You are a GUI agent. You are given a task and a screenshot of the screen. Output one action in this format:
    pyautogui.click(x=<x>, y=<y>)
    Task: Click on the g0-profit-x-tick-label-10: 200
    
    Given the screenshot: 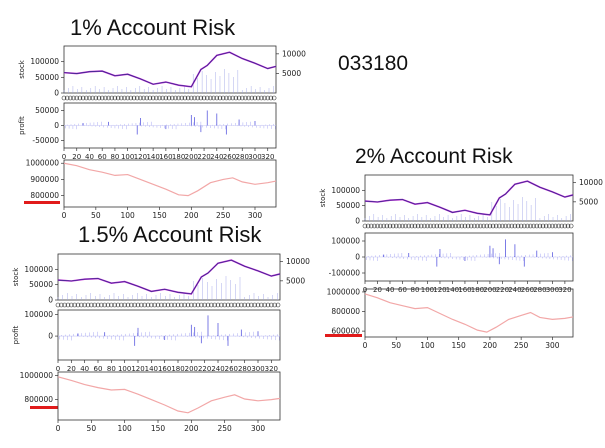 What is the action you would take?
    pyautogui.click(x=191, y=157)
    